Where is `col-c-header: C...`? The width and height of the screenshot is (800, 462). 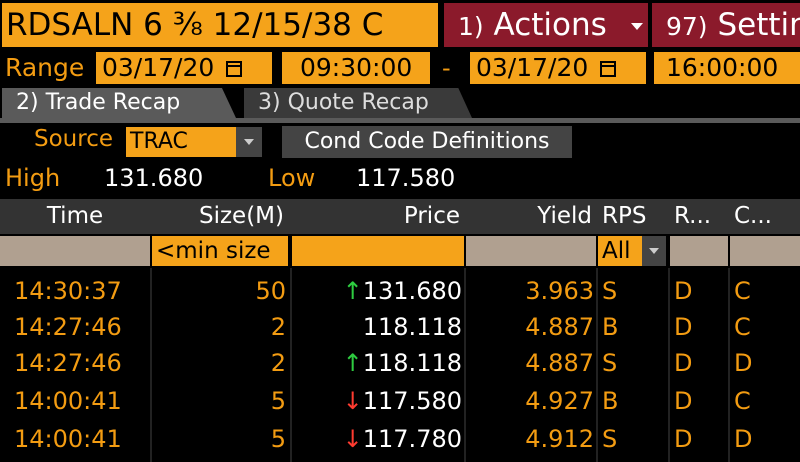
col-c-header: C... is located at coordinates (753, 216).